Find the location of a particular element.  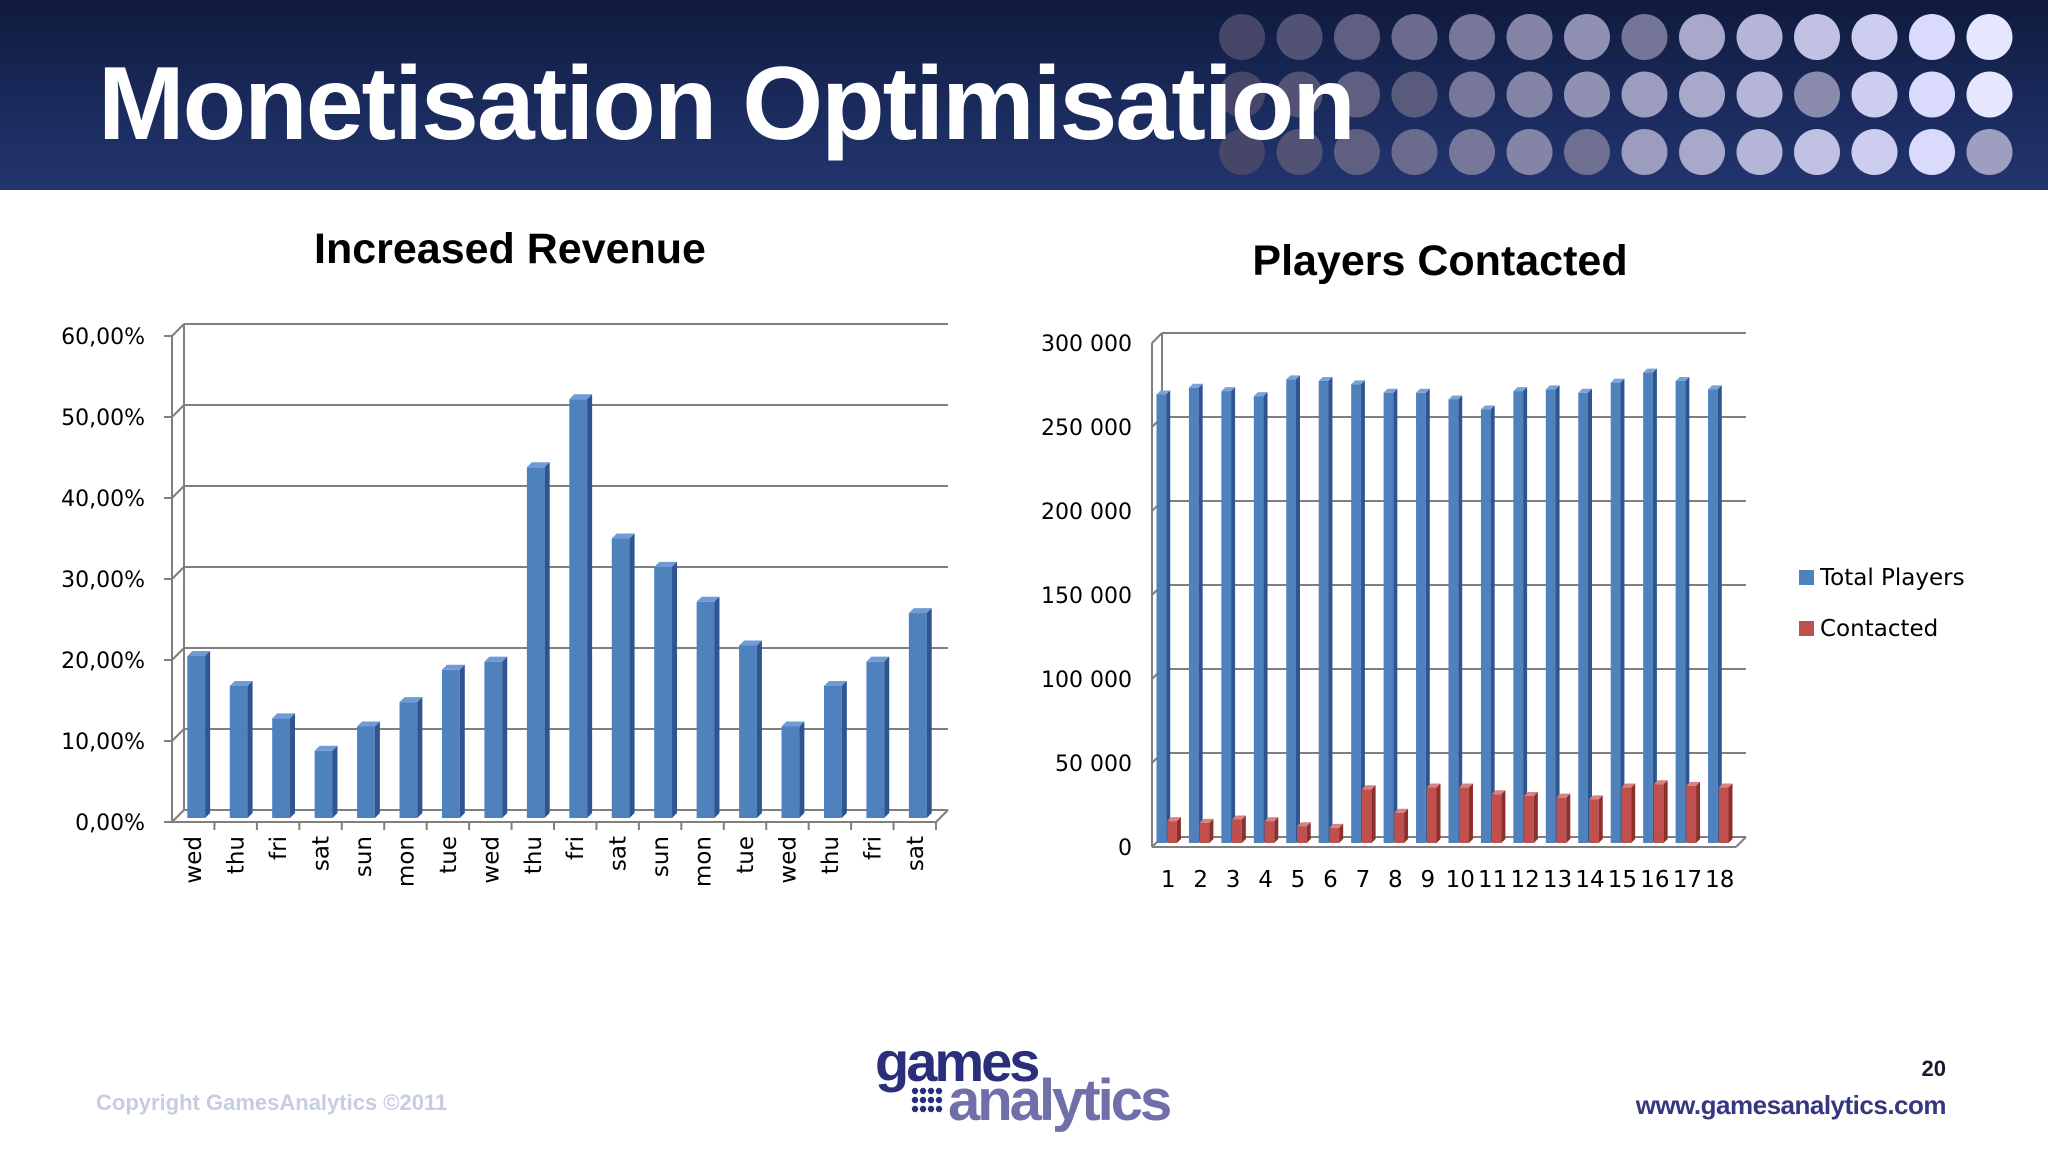

x-tick-label: 9 is located at coordinates (1427, 880).